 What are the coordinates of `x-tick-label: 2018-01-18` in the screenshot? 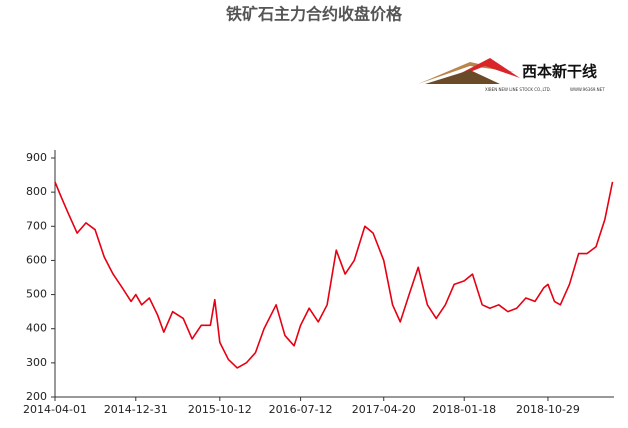 It's located at (464, 409).